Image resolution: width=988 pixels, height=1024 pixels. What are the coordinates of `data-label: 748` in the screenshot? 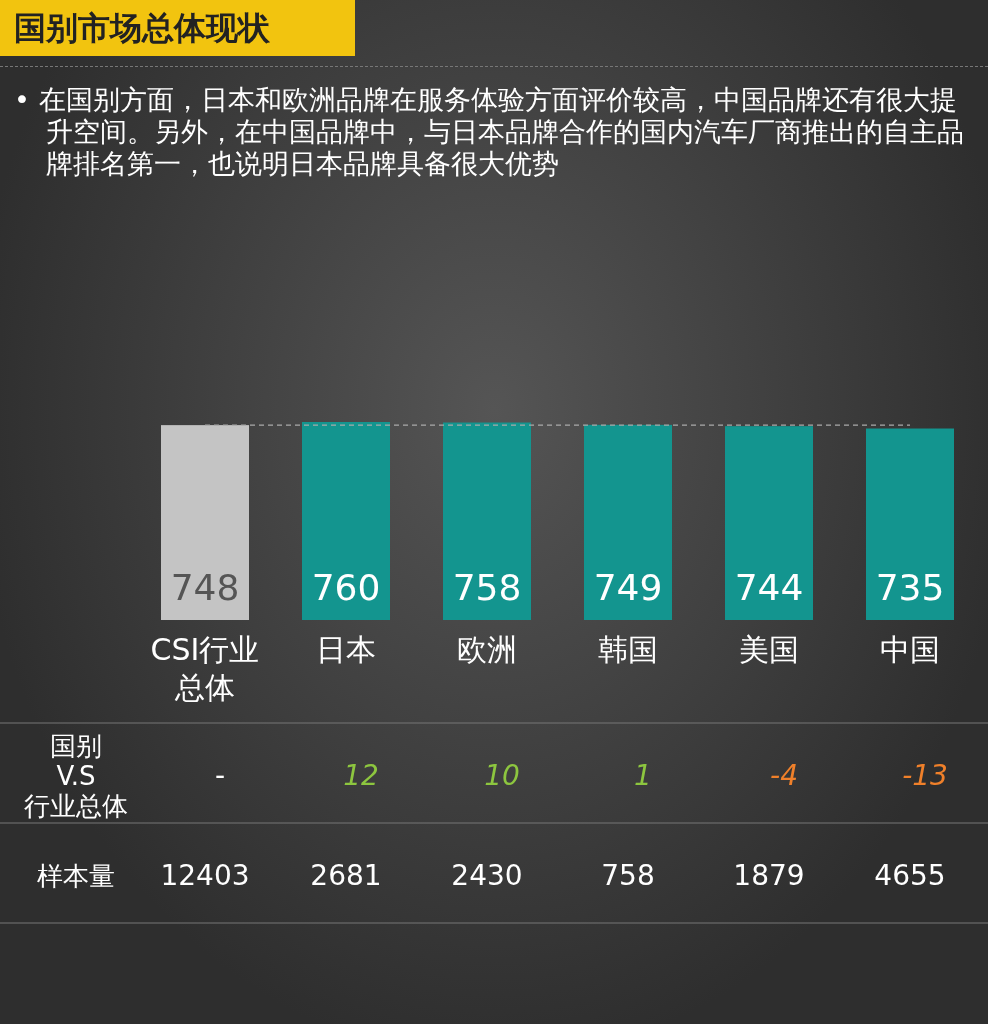 It's located at (205, 587).